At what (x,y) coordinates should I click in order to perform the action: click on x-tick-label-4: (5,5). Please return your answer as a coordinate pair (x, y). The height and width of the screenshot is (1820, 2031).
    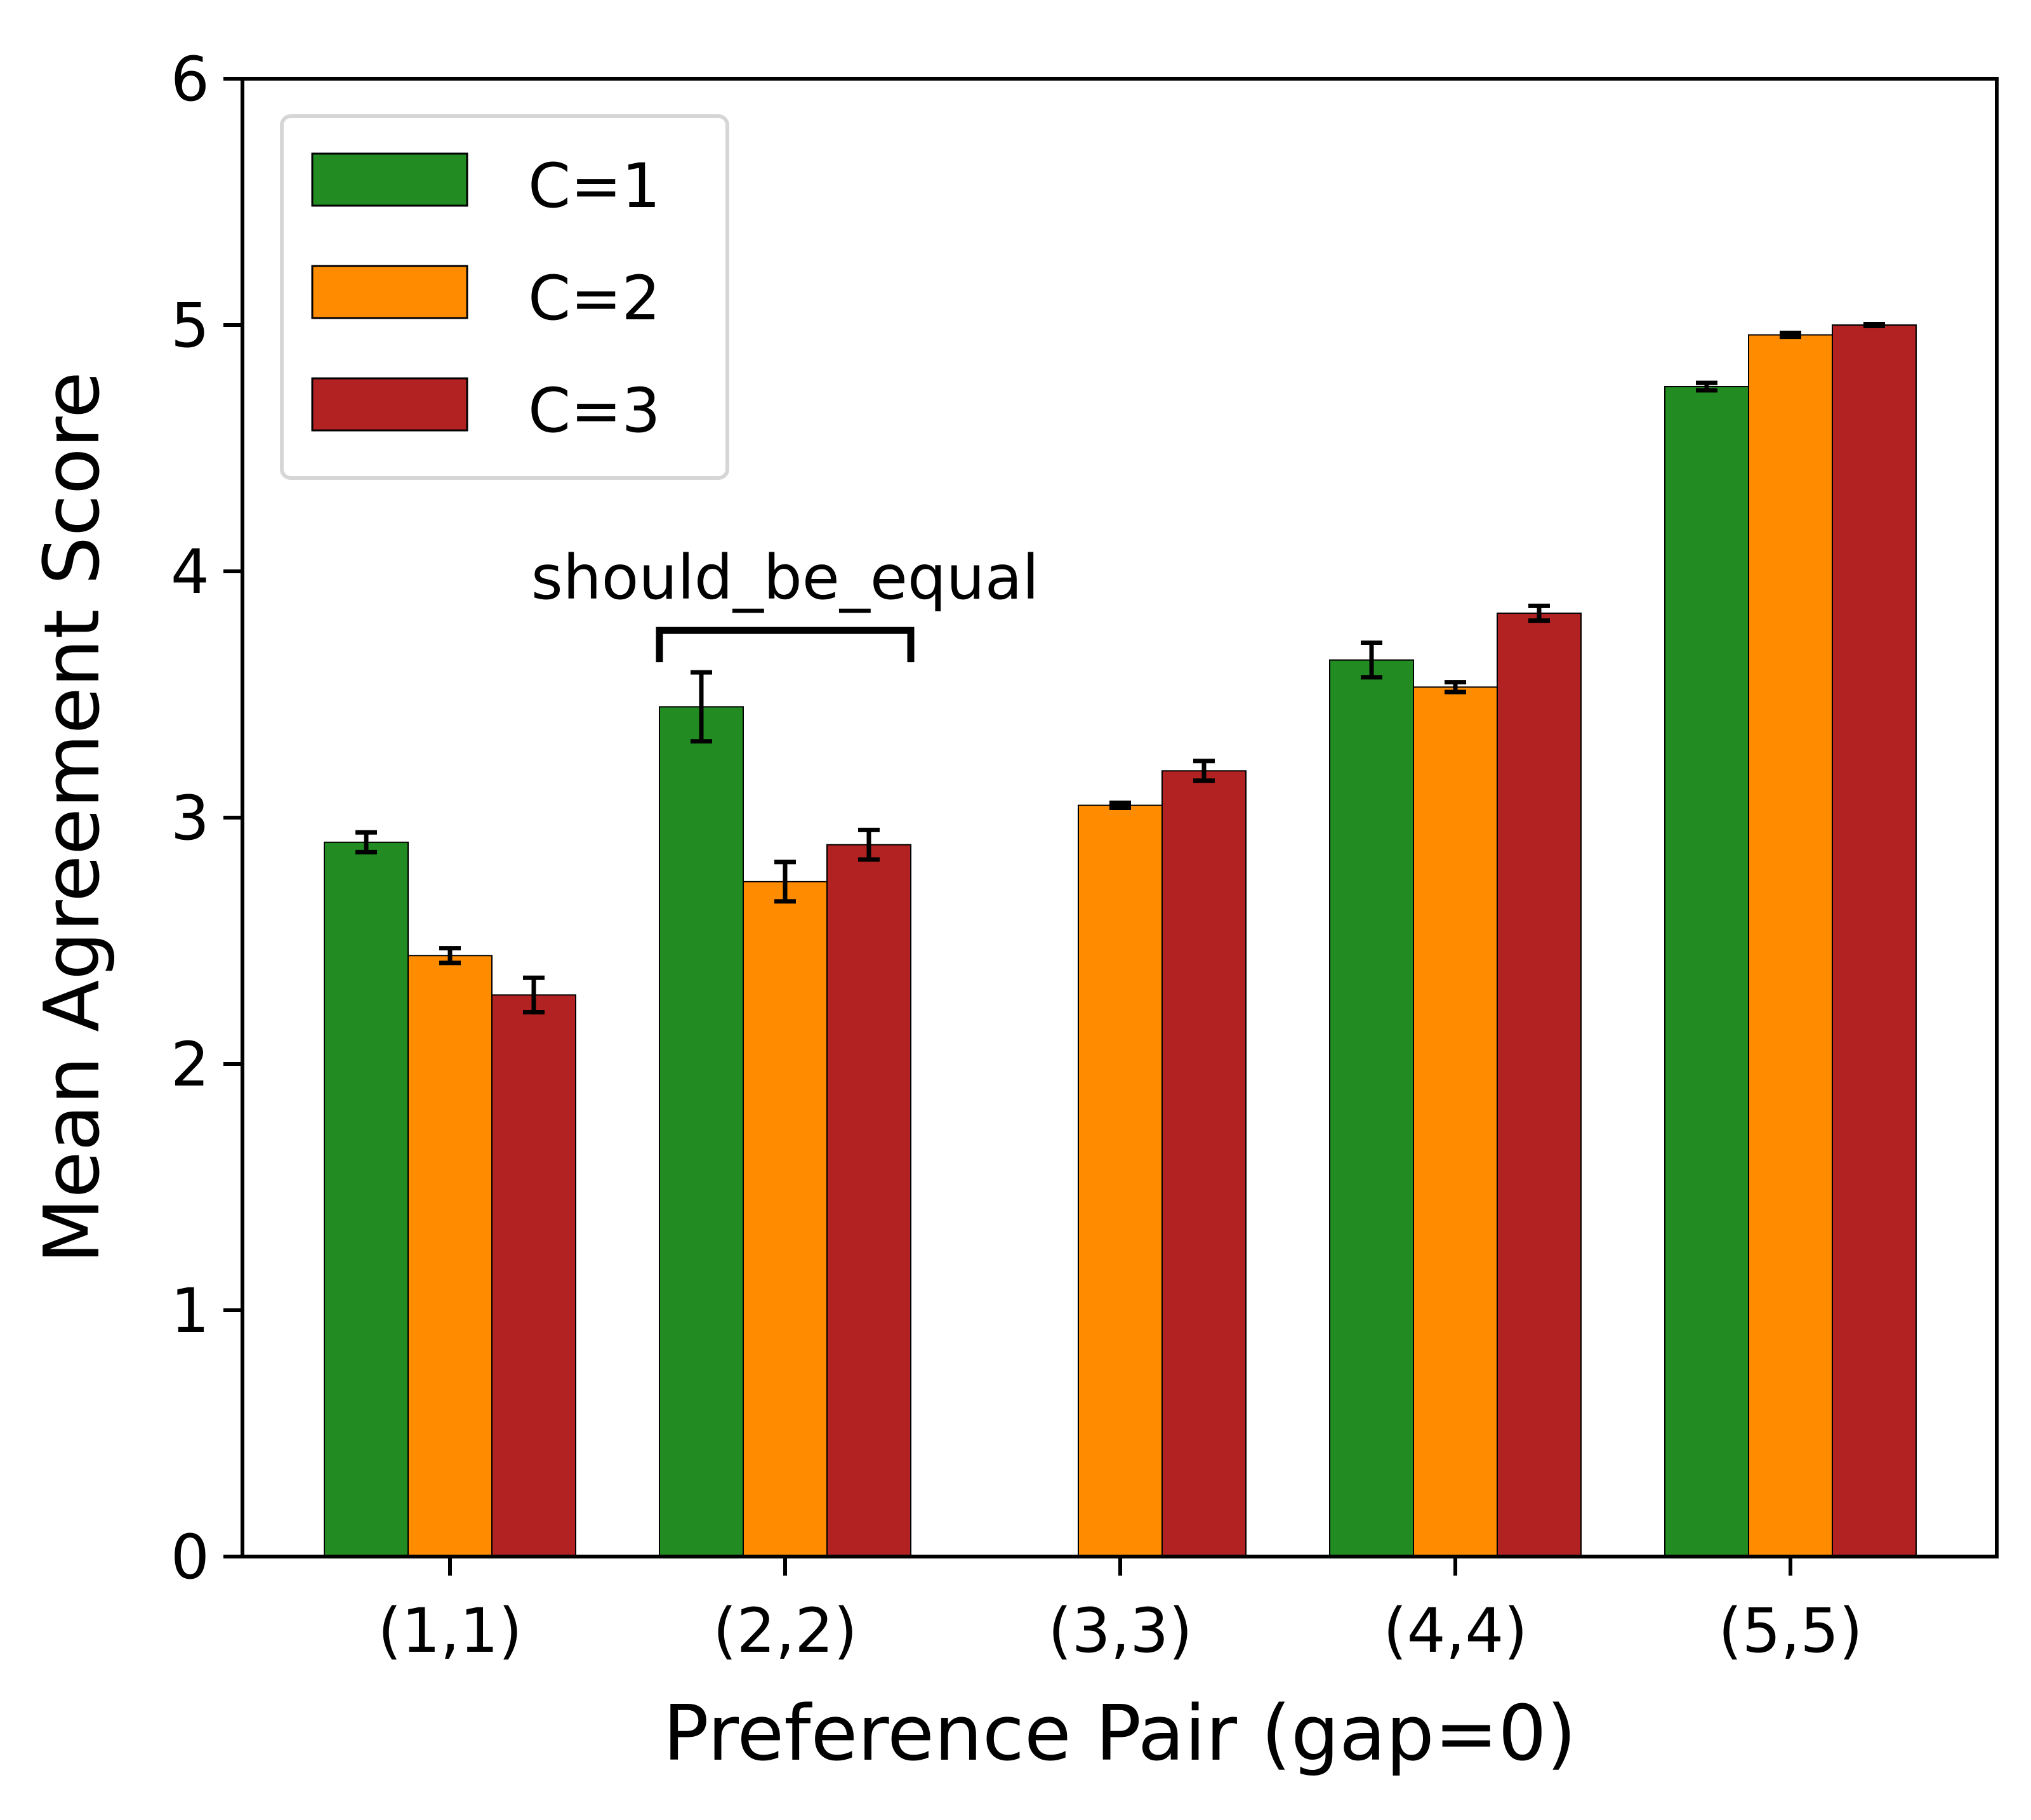
    Looking at the image, I should click on (1790, 1630).